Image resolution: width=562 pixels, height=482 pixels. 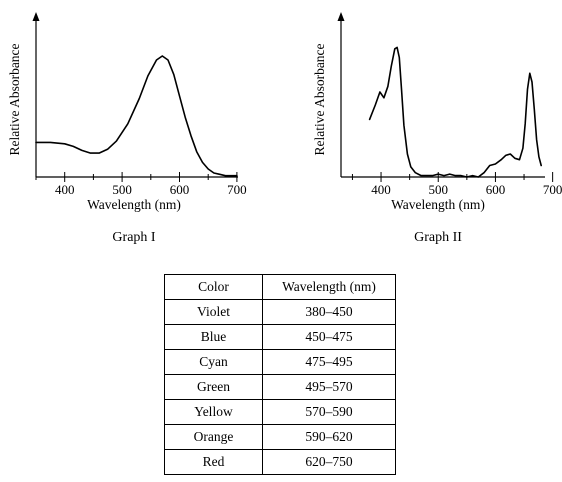 I want to click on table-row: Orange 590–620, so click(x=280, y=437).